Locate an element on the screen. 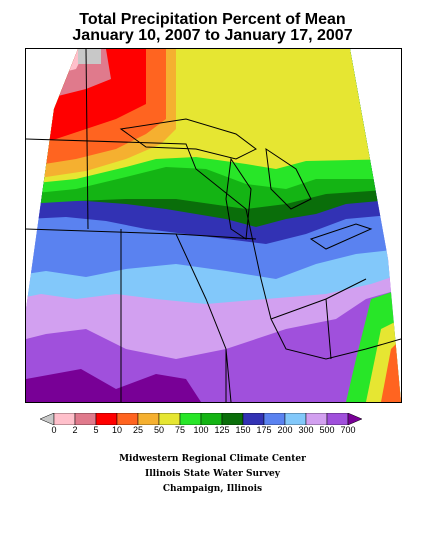 The width and height of the screenshot is (425, 550). legend-swatches is located at coordinates (201, 419).